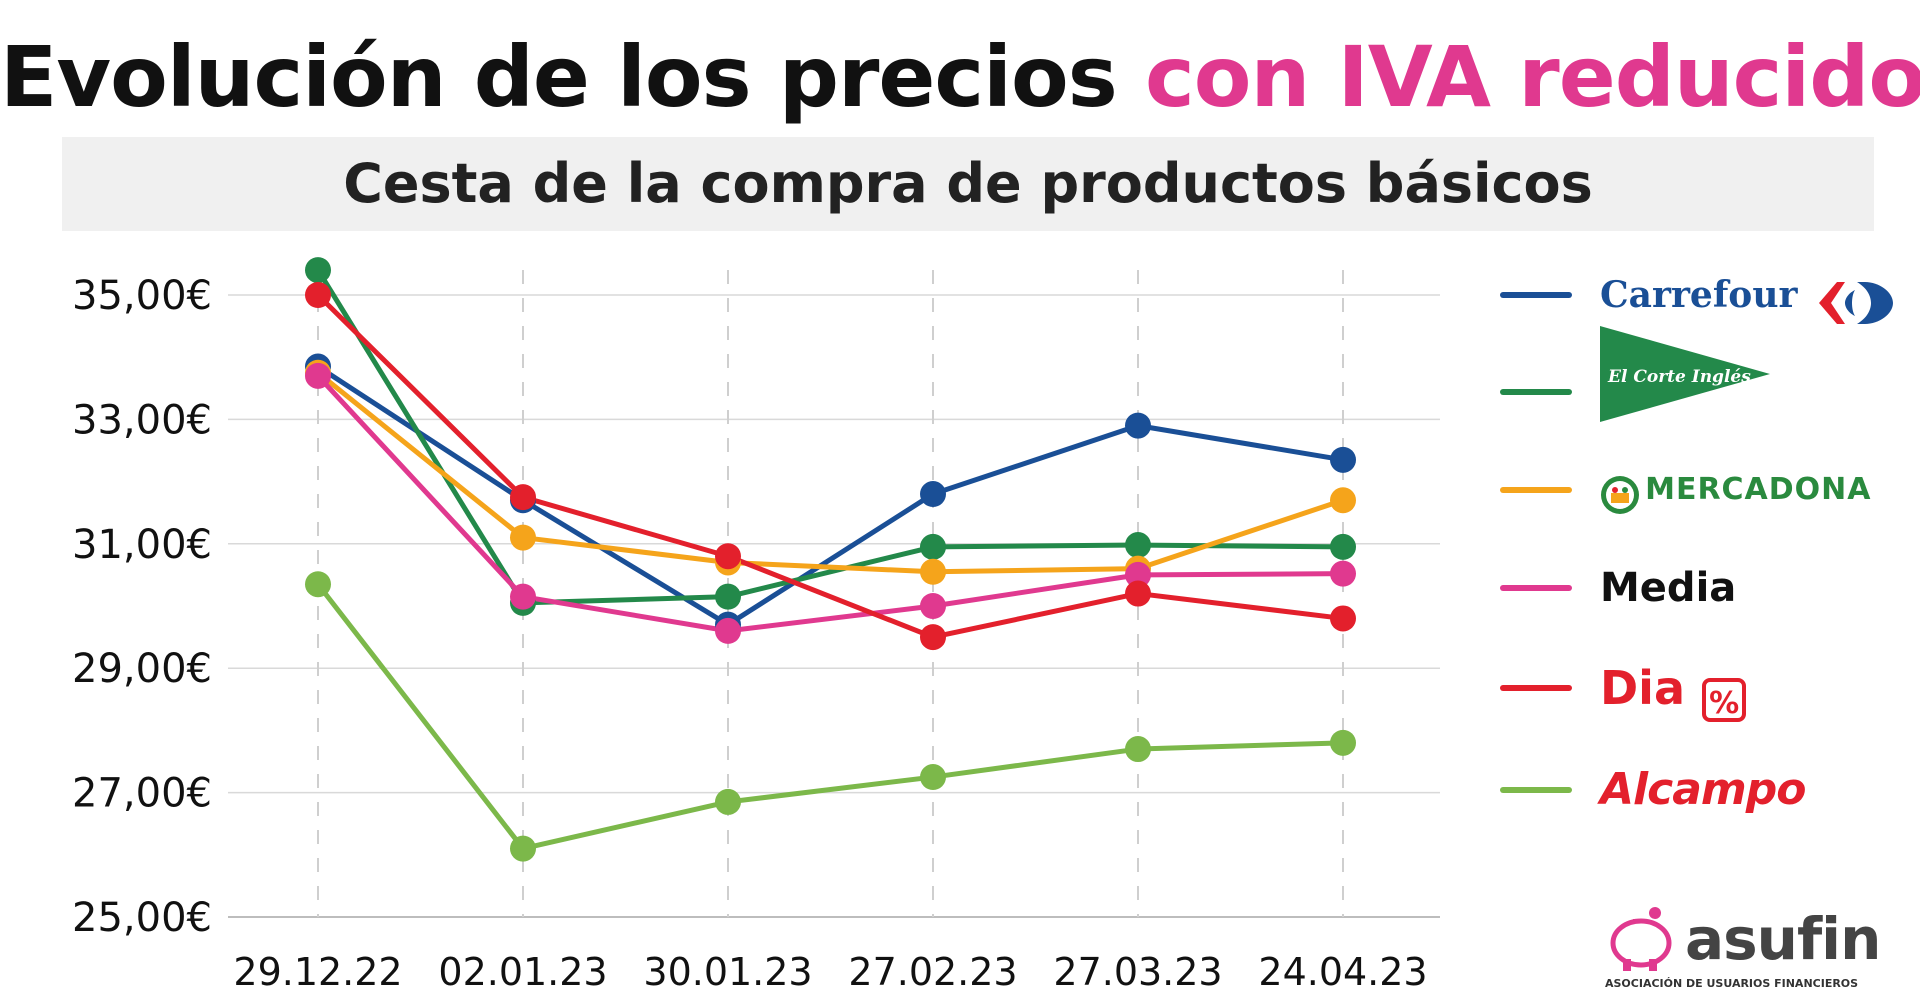  What do you see at coordinates (830, 716) in the screenshot?
I see `series-line-alcampo` at bounding box center [830, 716].